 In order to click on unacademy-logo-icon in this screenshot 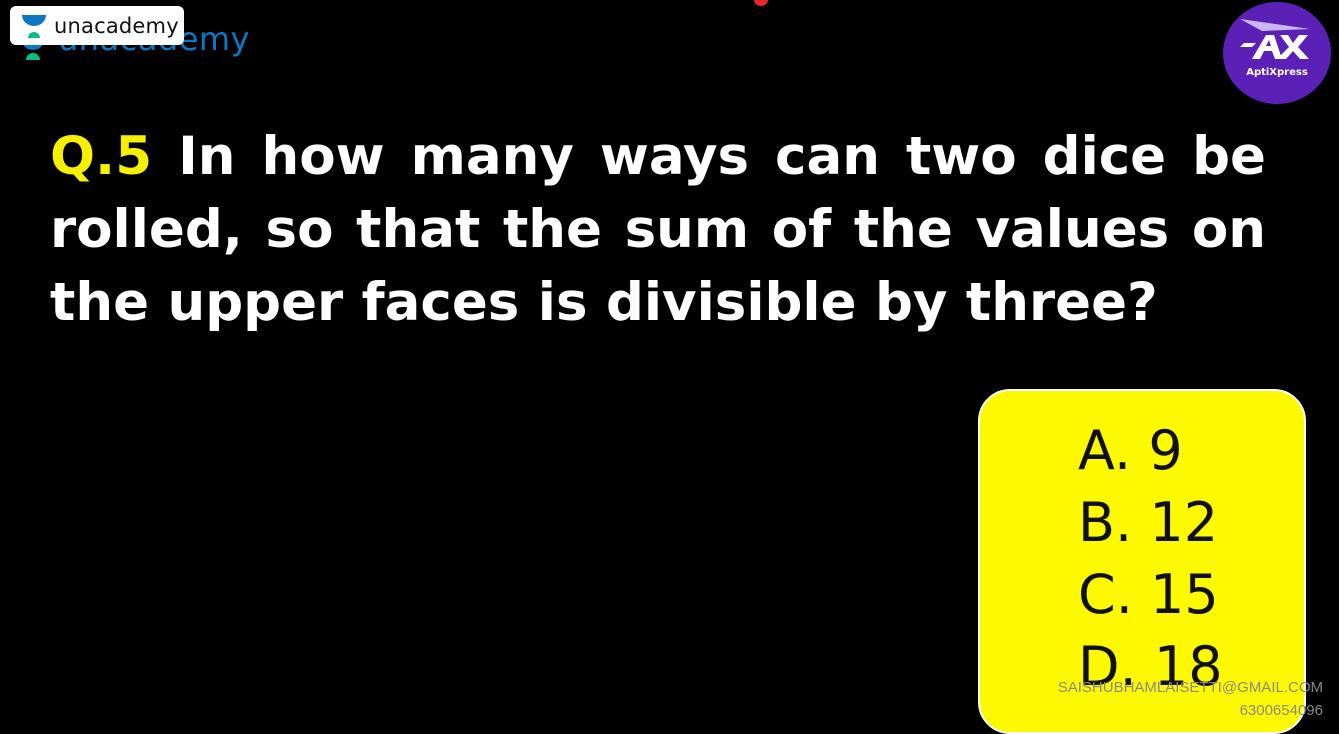, I will do `click(34, 26)`.